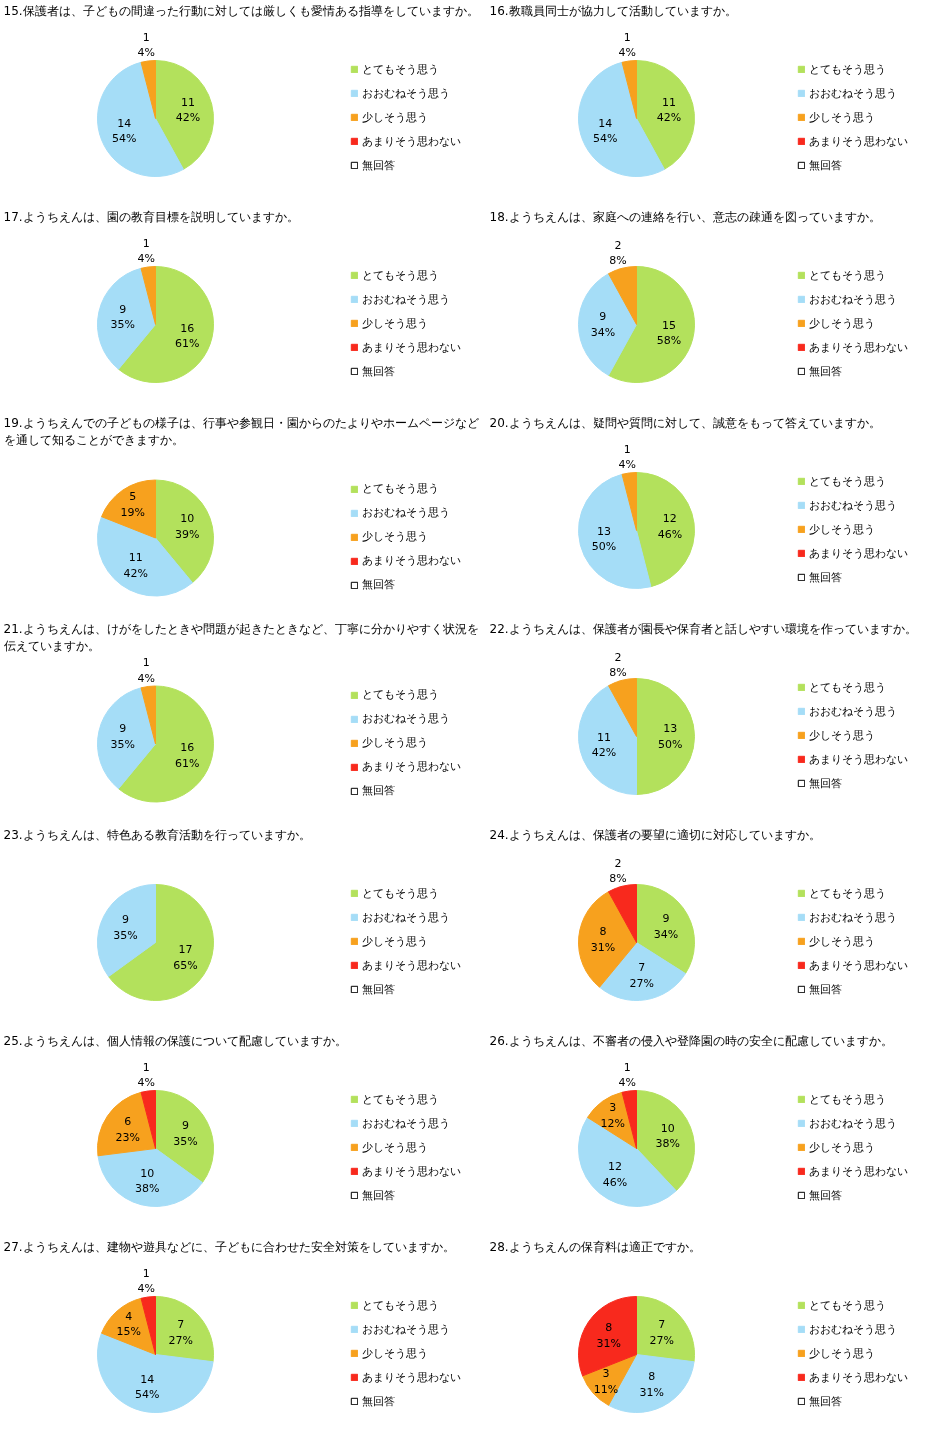 Image resolution: width=925 pixels, height=1454 pixels. What do you see at coordinates (685, 422) in the screenshot?
I see `chart-title: 20.ようちえんは、疑問や質問に対して、誠意をもって答えていますか。` at bounding box center [685, 422].